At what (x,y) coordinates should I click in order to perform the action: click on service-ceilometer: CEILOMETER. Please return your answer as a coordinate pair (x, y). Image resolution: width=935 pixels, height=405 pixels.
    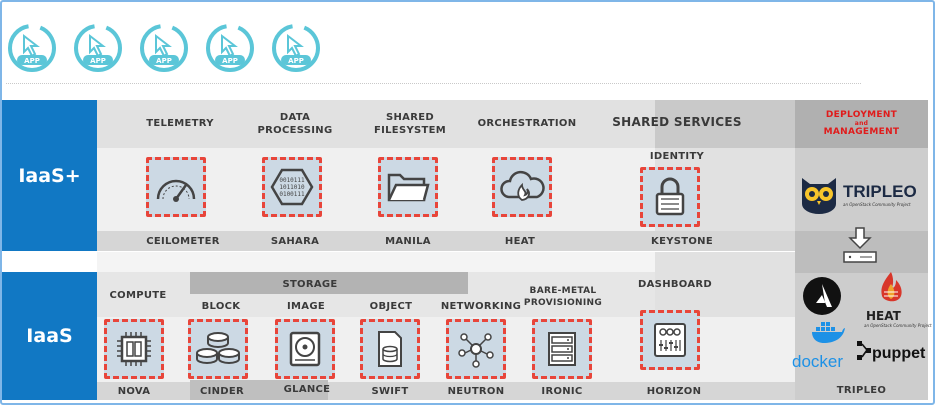
    Looking at the image, I should click on (183, 241).